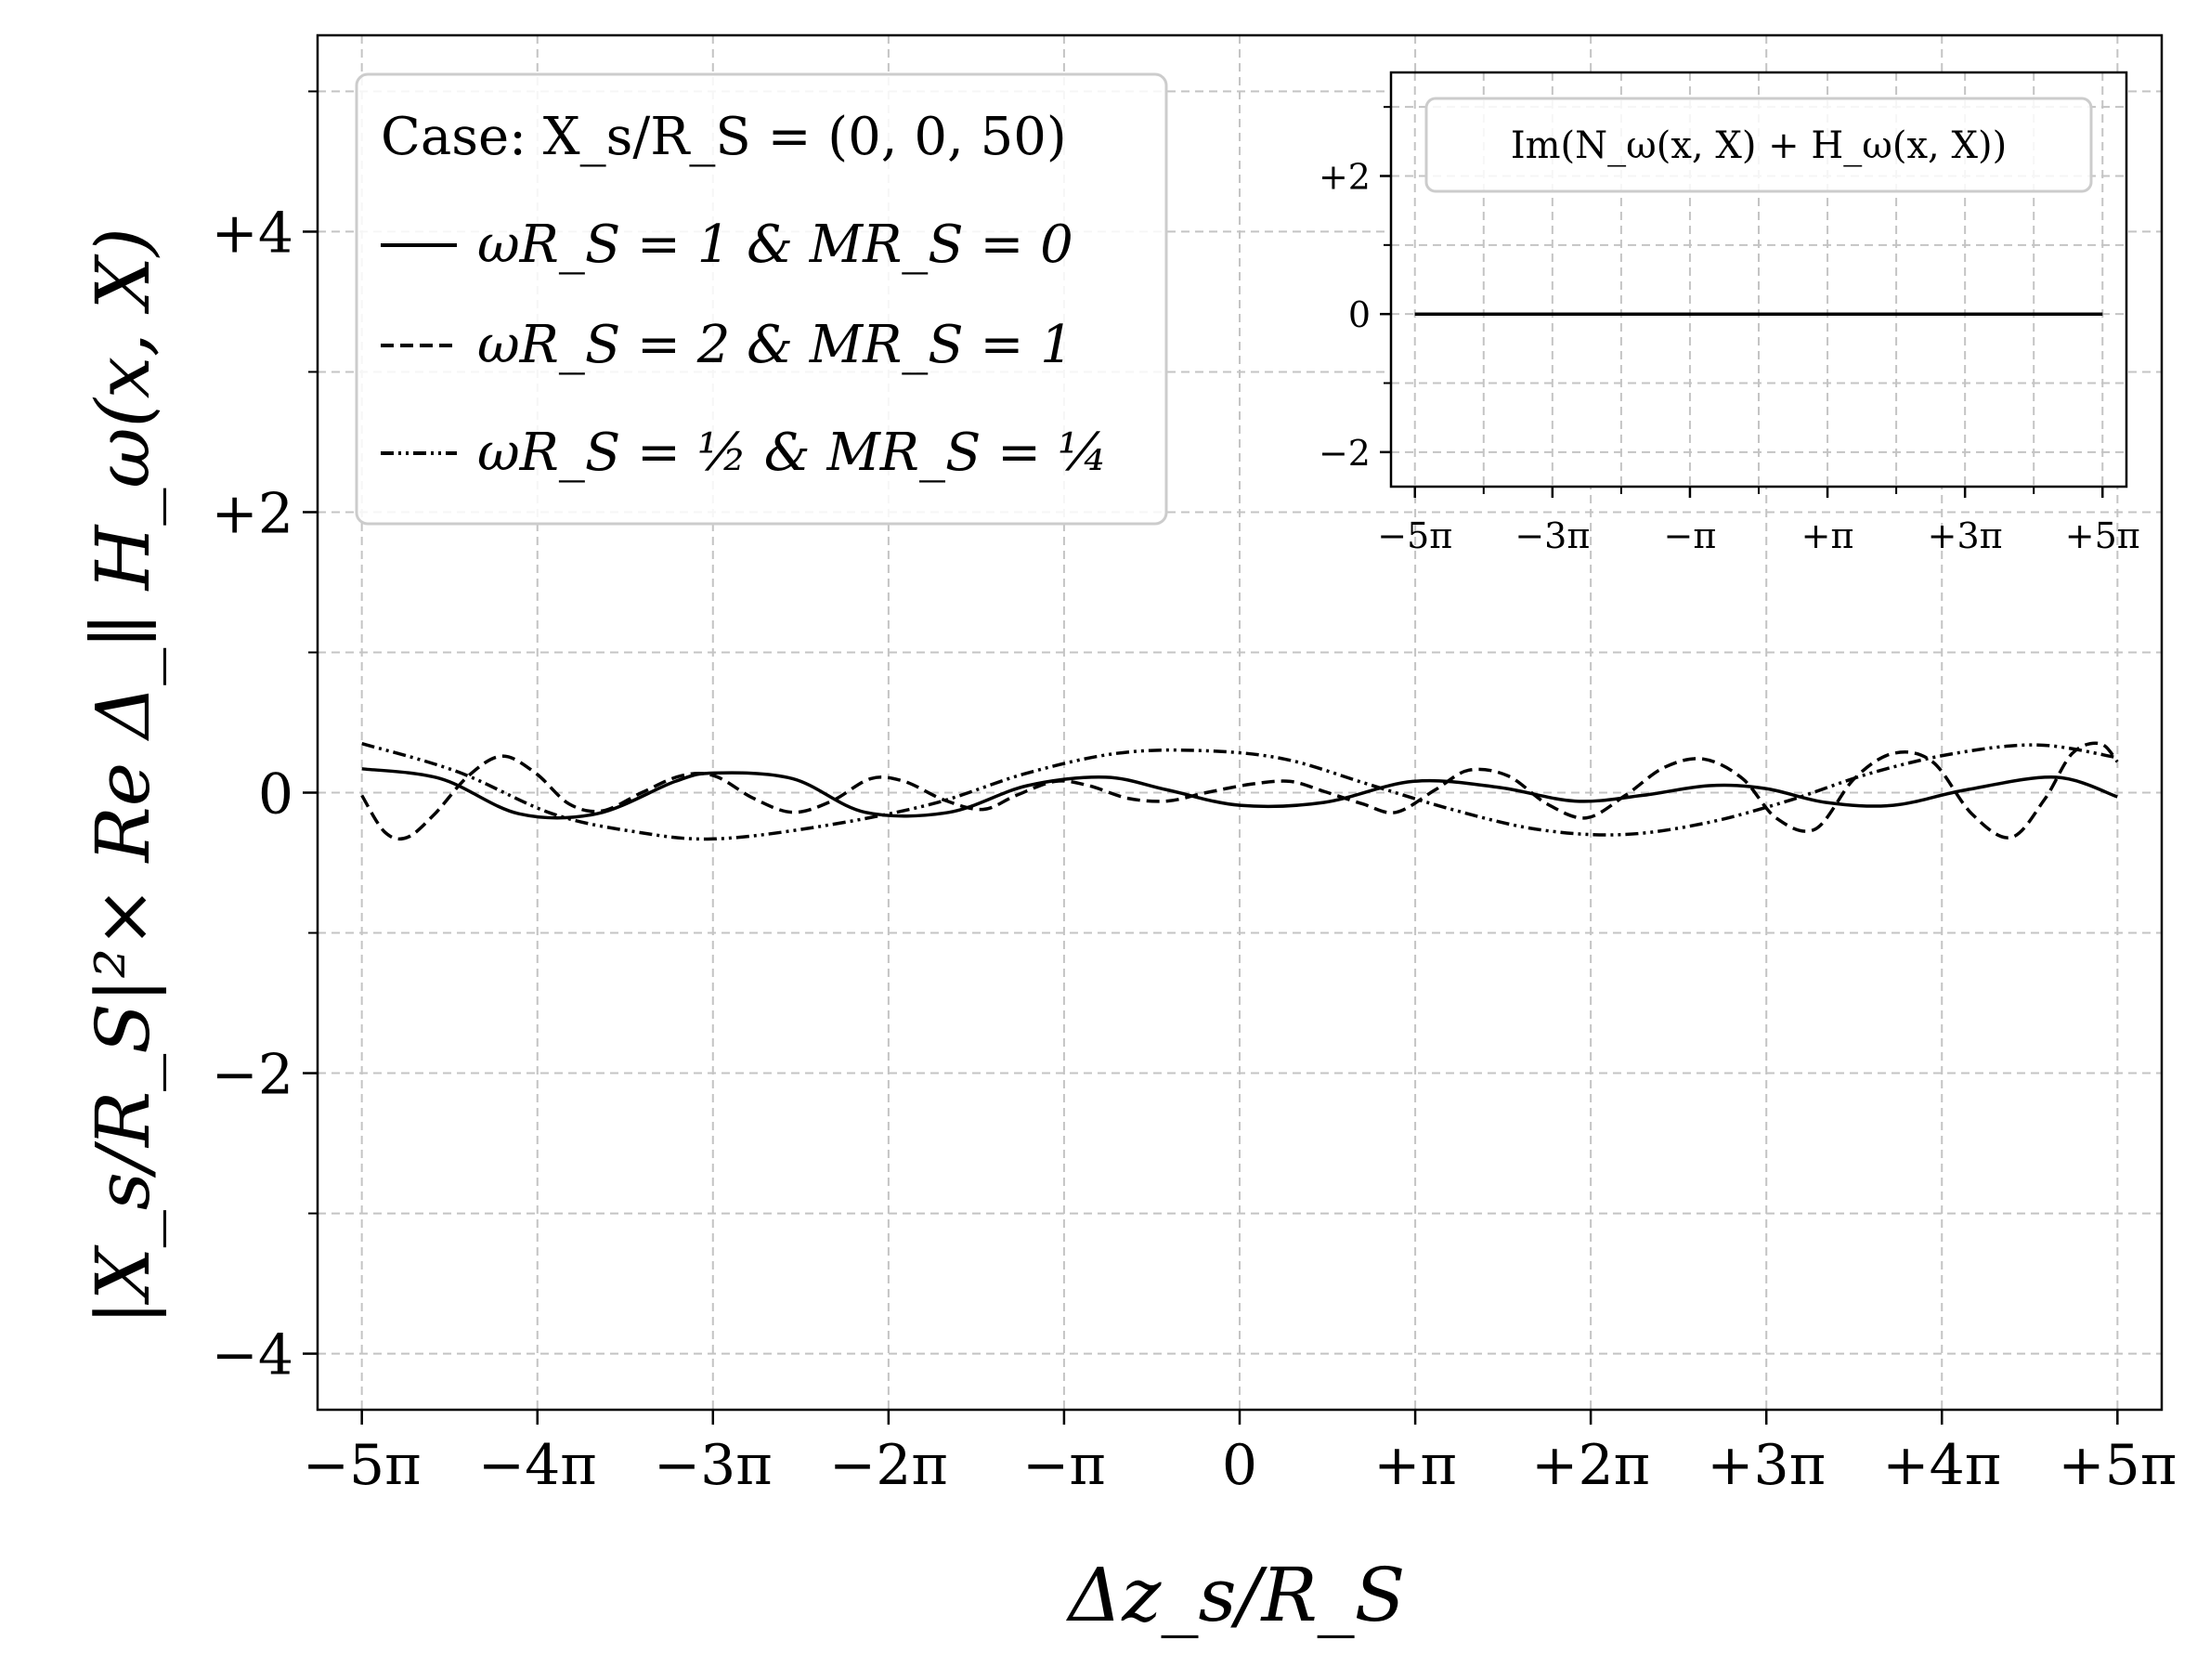  Describe the element at coordinates (792, 453) in the screenshot. I see `legend-entry-3: ωR_S = ½ & MR_S = ¼` at that location.